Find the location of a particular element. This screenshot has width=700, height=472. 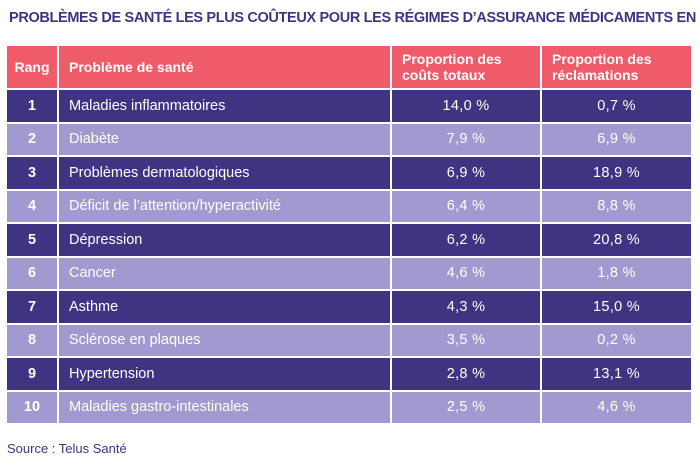

header-claims-share-line2: réclamations is located at coordinates (595, 75).